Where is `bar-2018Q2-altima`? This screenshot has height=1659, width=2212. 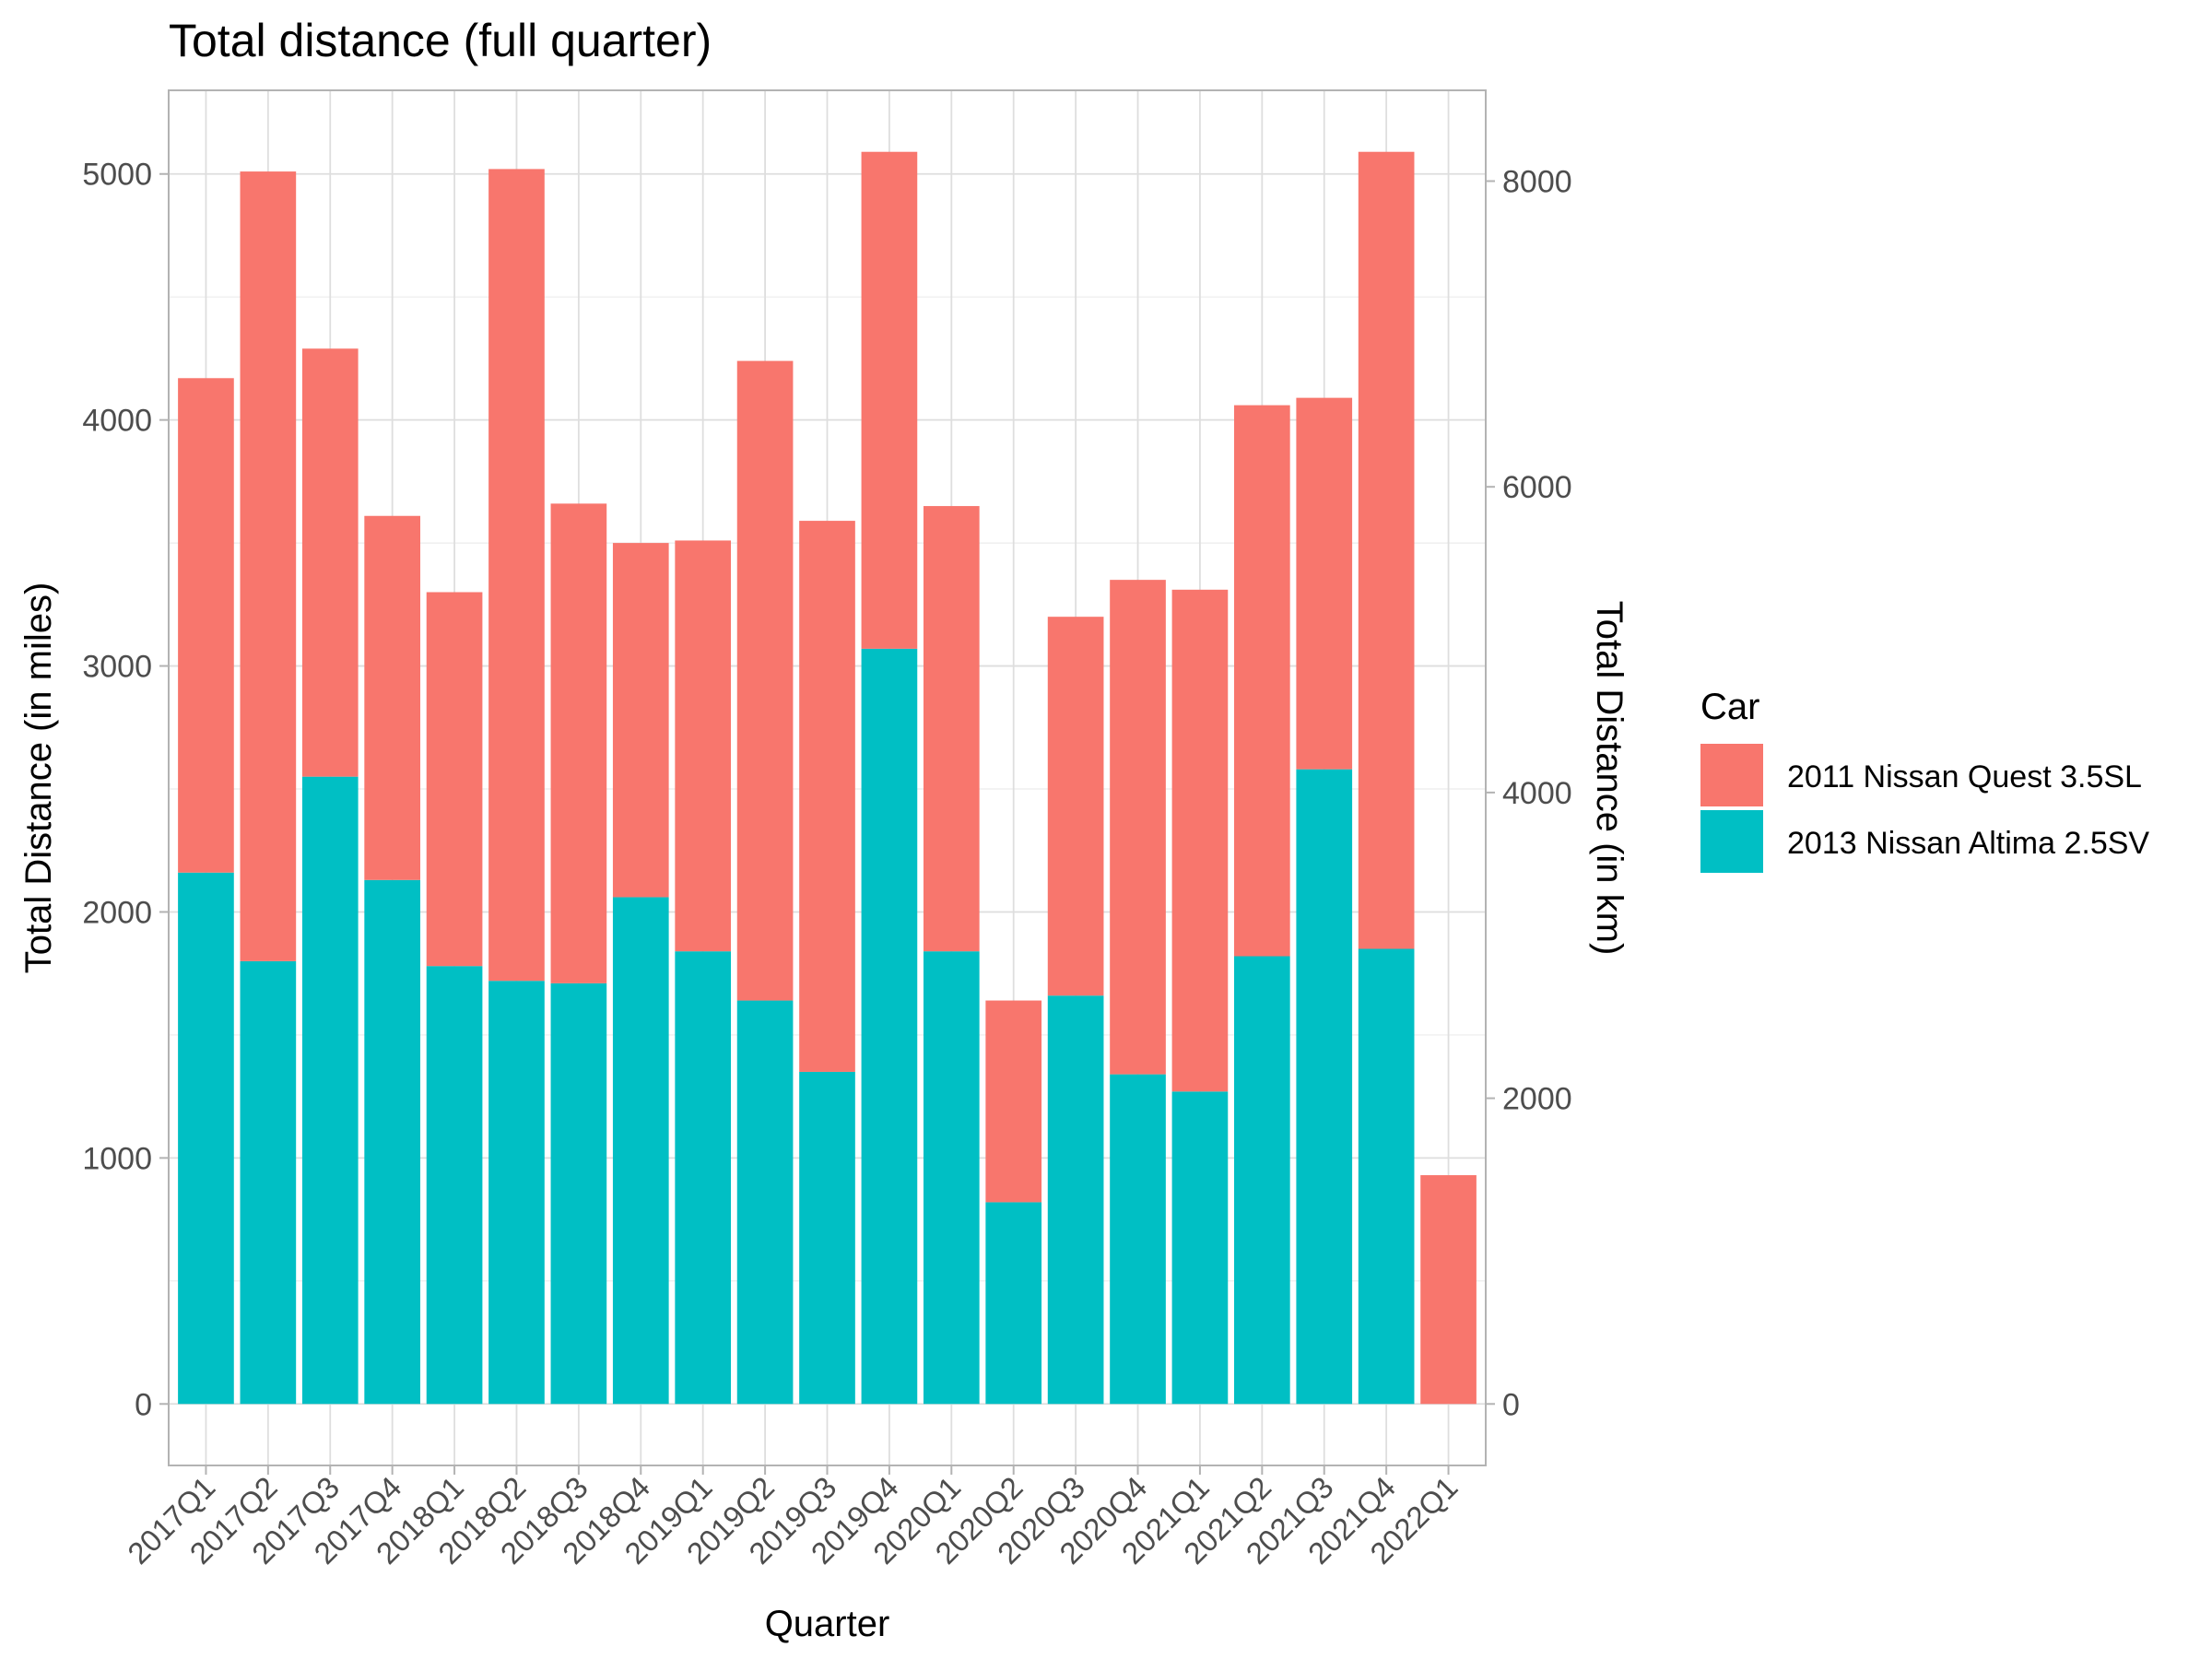
bar-2018Q2-altima is located at coordinates (516, 1193).